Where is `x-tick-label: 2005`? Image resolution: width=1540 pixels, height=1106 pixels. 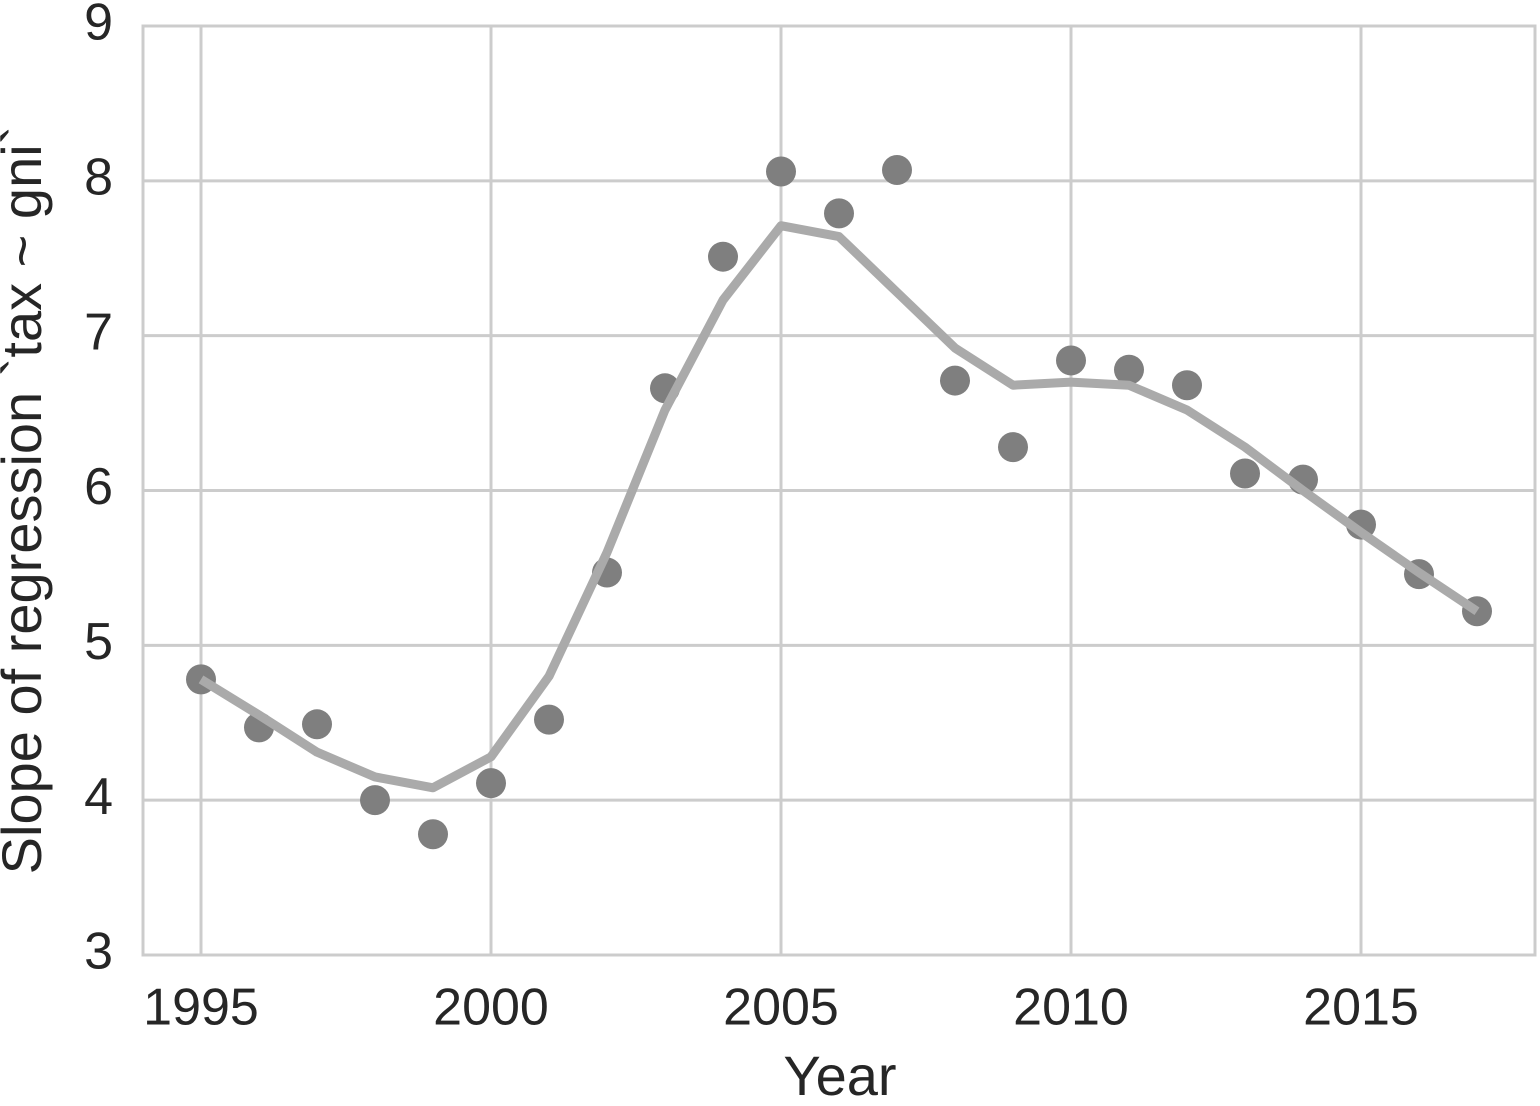 x-tick-label: 2005 is located at coordinates (781, 1008).